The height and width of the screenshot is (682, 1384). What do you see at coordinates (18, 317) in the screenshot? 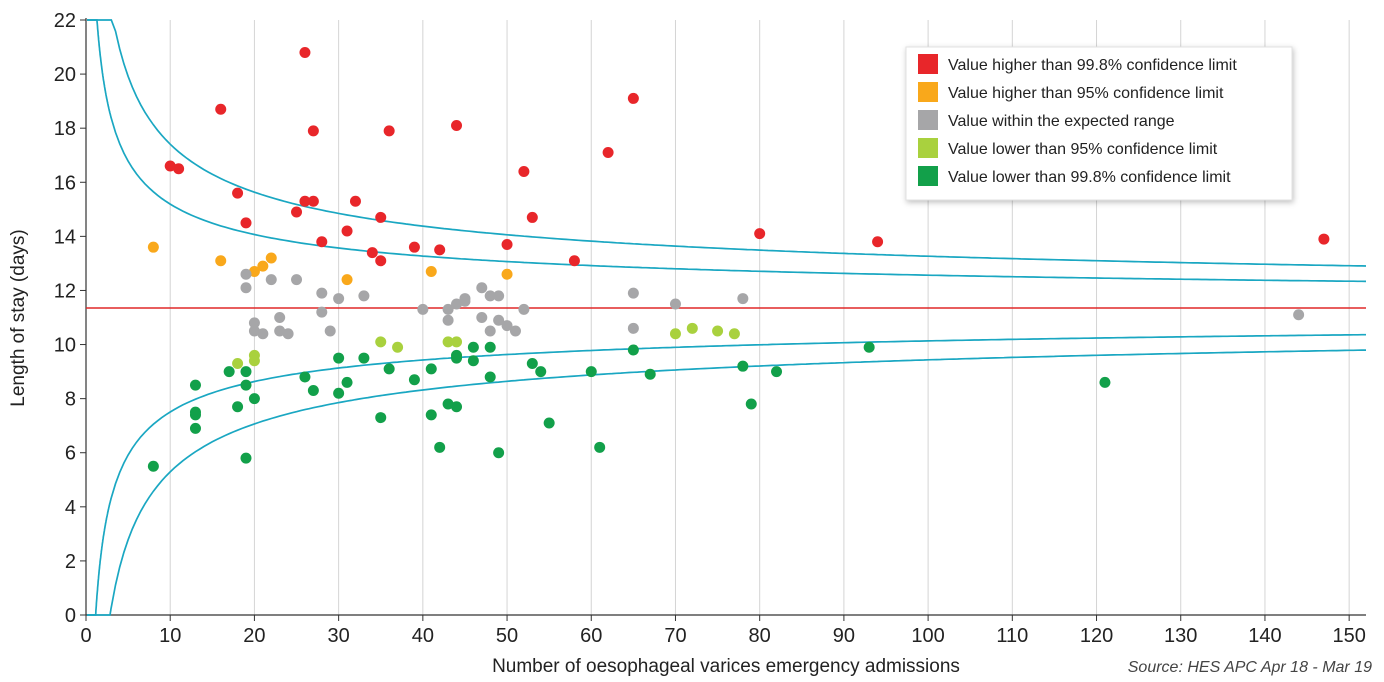
I see `y-axis-title: Length of stay (days)` at bounding box center [18, 317].